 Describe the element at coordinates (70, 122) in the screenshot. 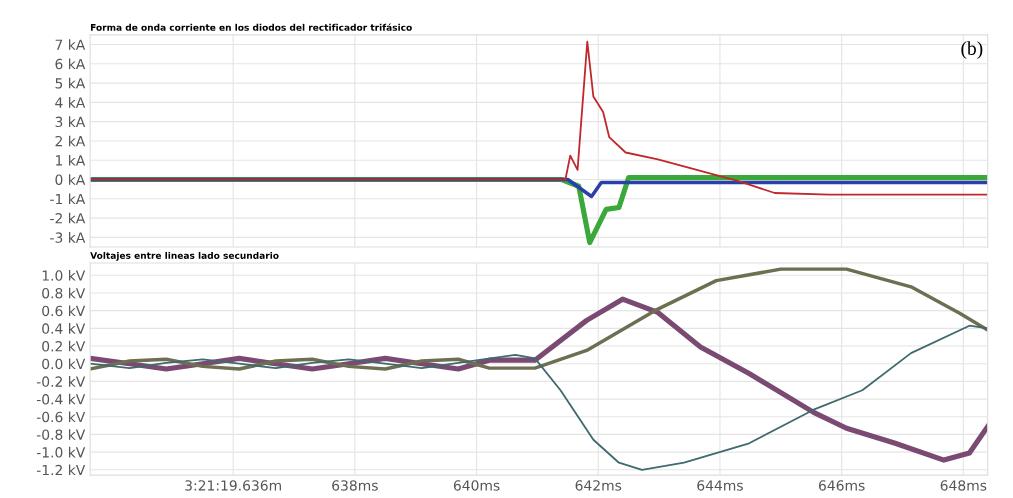

I see `y-tick-label: 3 kA` at that location.